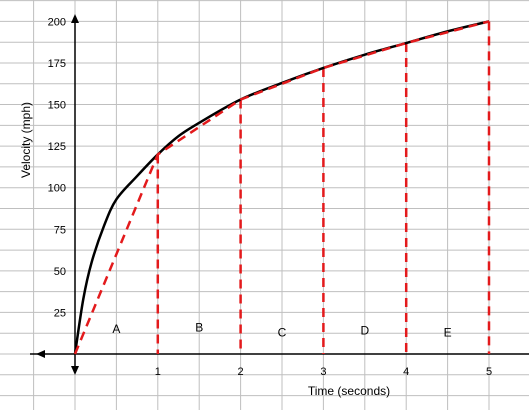  What do you see at coordinates (241, 372) in the screenshot?
I see `x-tick-label: 2` at bounding box center [241, 372].